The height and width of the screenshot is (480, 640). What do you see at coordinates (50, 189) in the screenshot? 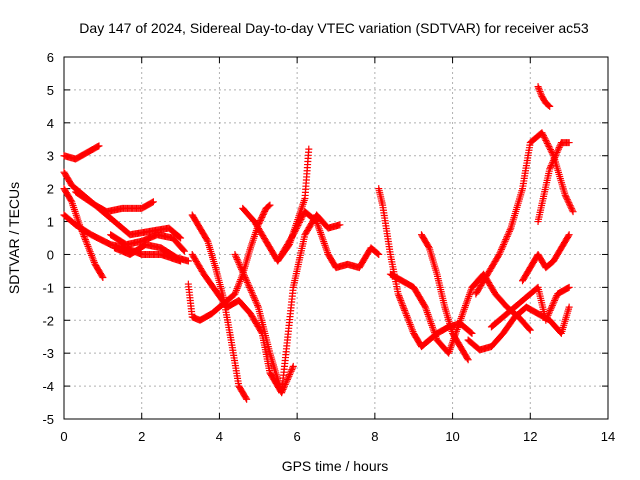
I see `y-tick-label: 2` at bounding box center [50, 189].